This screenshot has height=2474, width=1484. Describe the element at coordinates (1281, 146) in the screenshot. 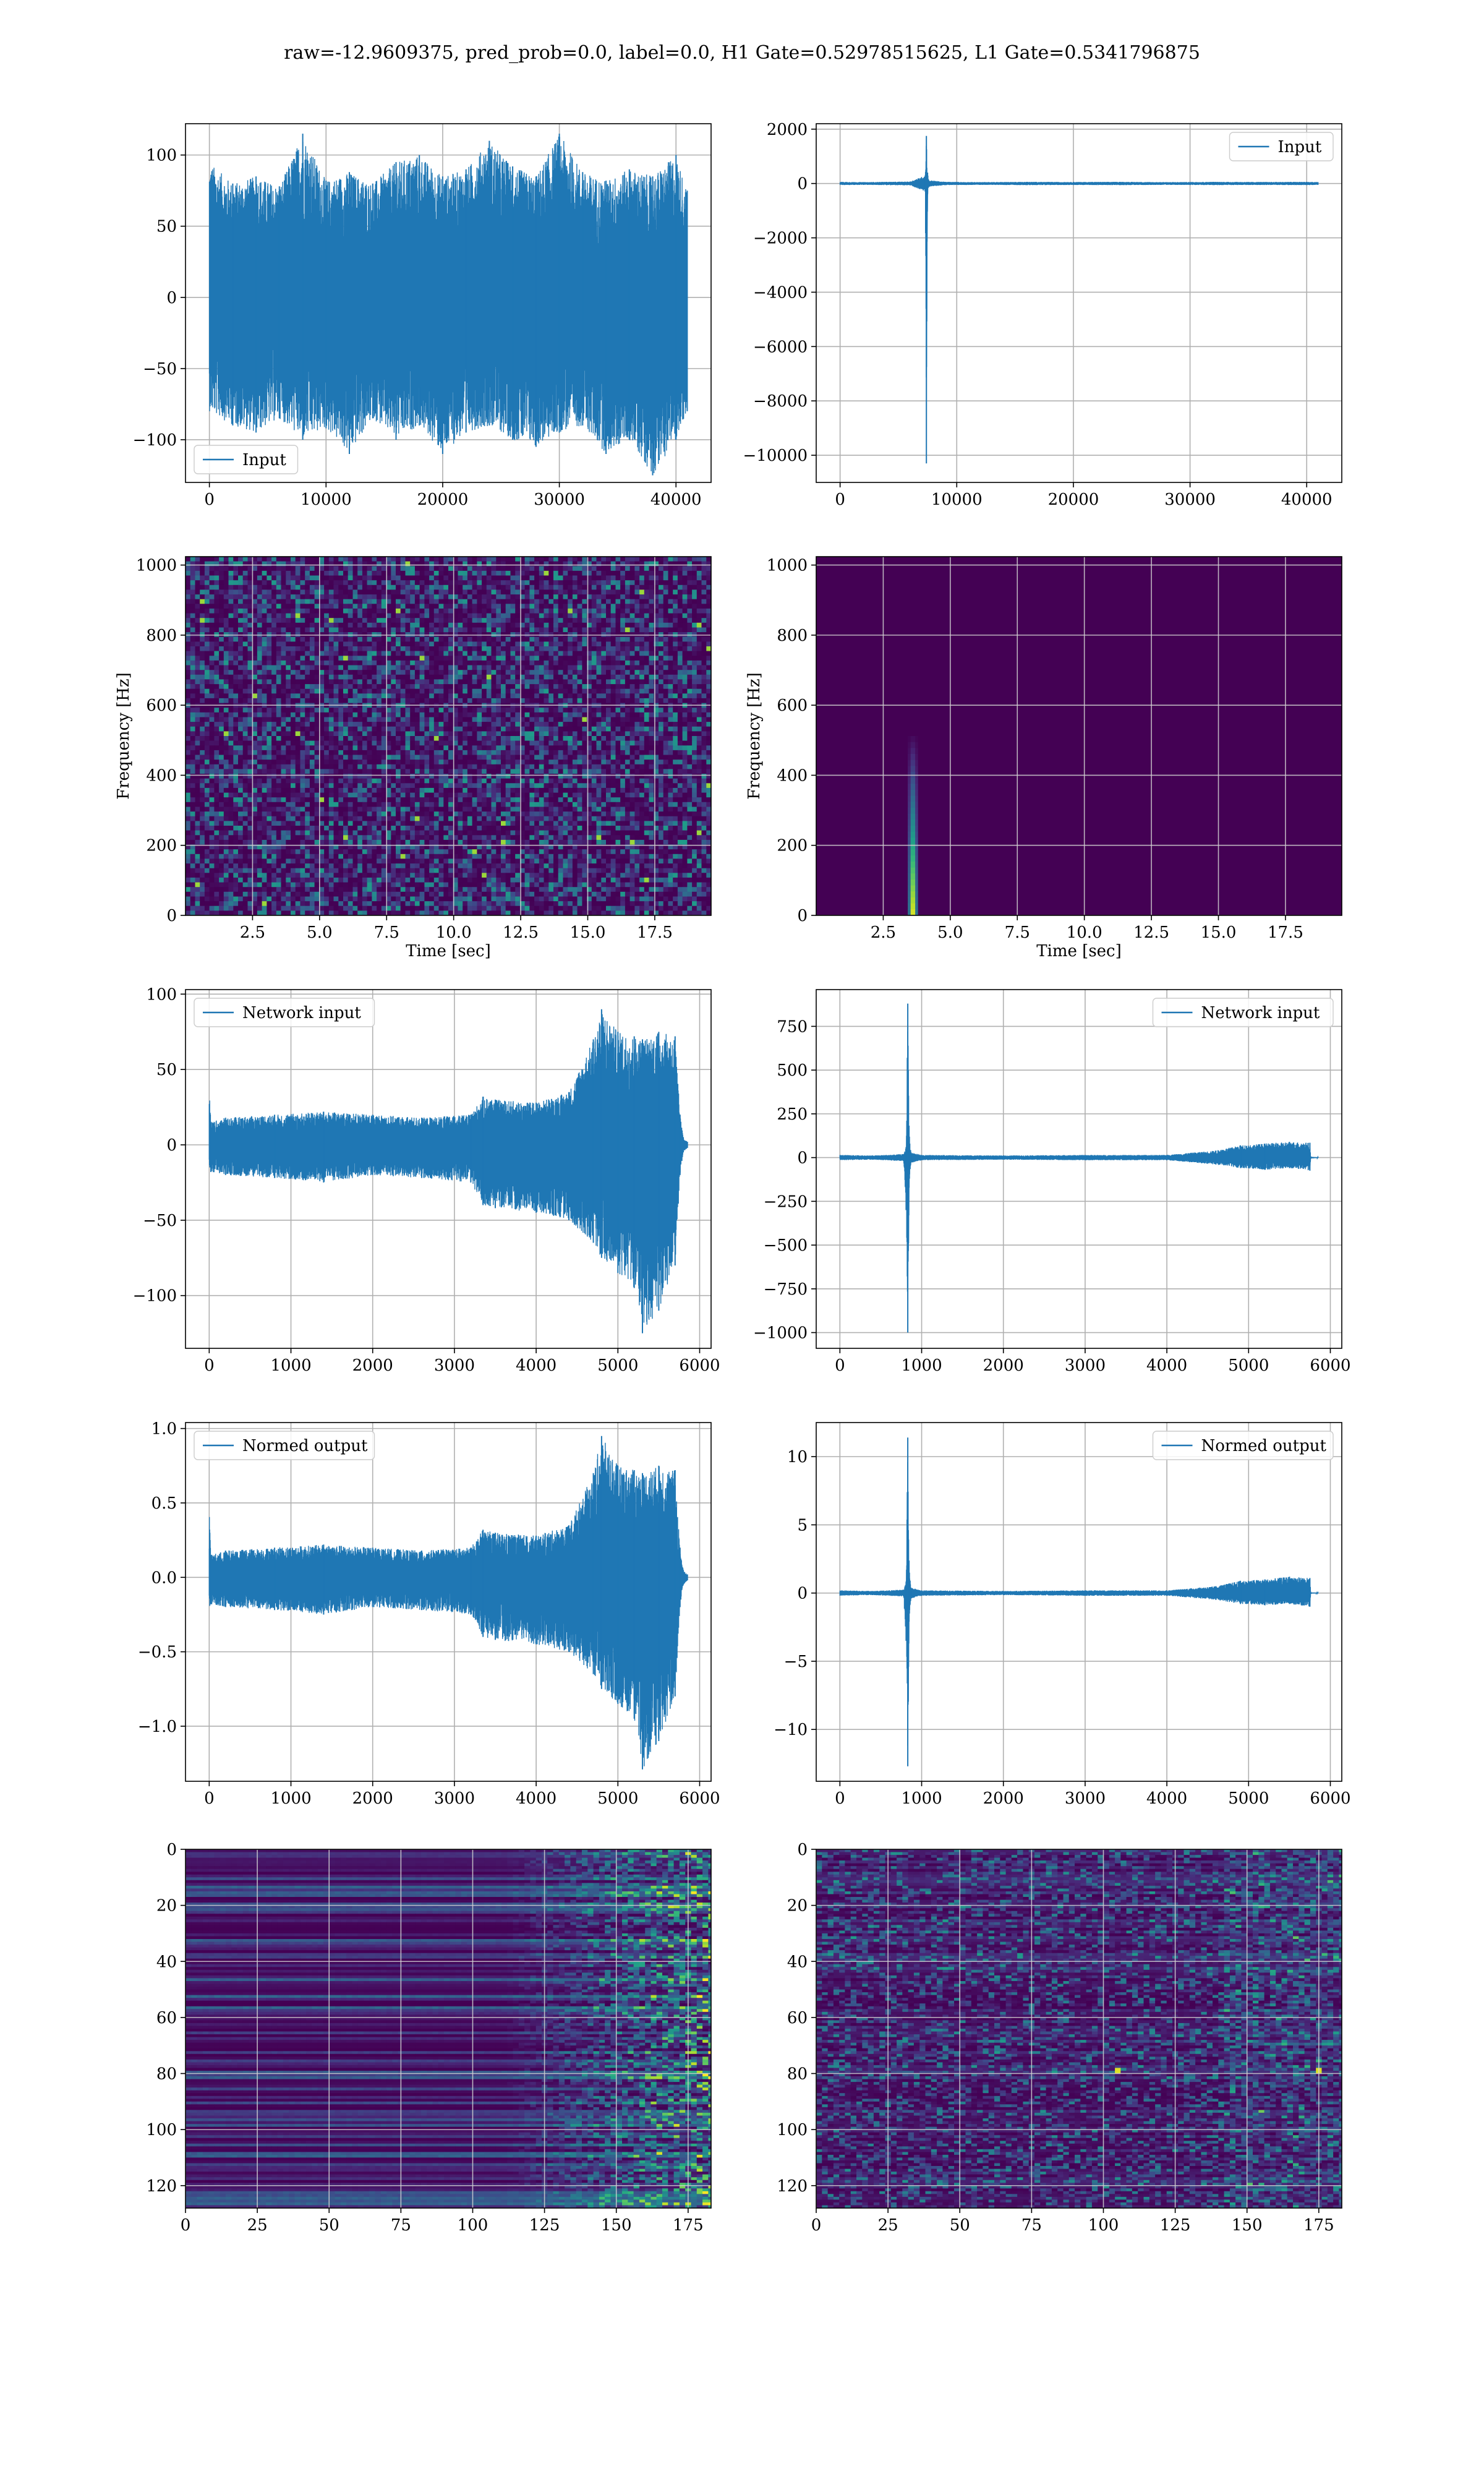

I see `legend: Input` at that location.